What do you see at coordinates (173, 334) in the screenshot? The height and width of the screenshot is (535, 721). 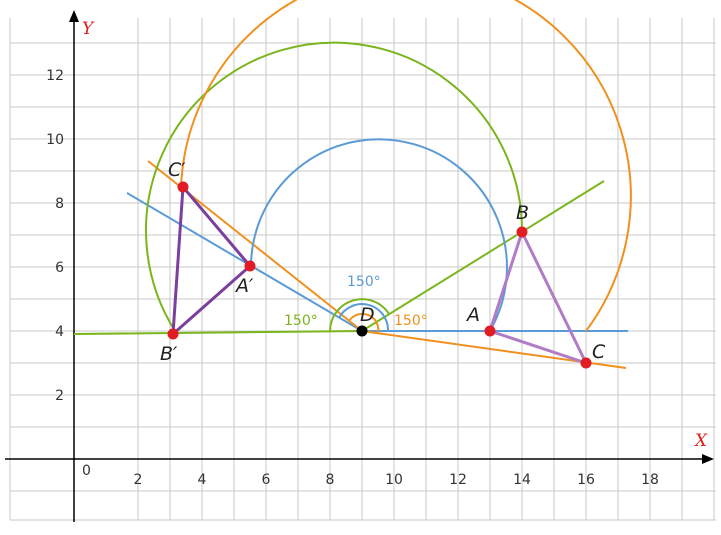 I see `point-B-prime` at bounding box center [173, 334].